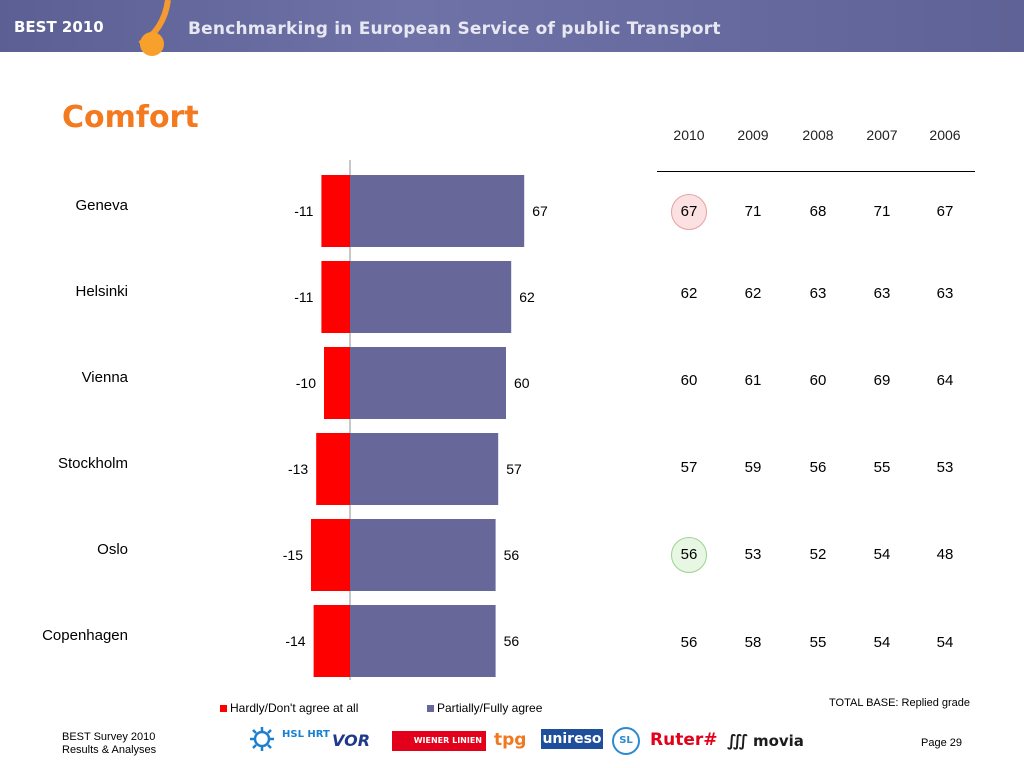 This screenshot has height=768, width=1024. What do you see at coordinates (85, 635) in the screenshot?
I see `category-label: Copenhagen` at bounding box center [85, 635].